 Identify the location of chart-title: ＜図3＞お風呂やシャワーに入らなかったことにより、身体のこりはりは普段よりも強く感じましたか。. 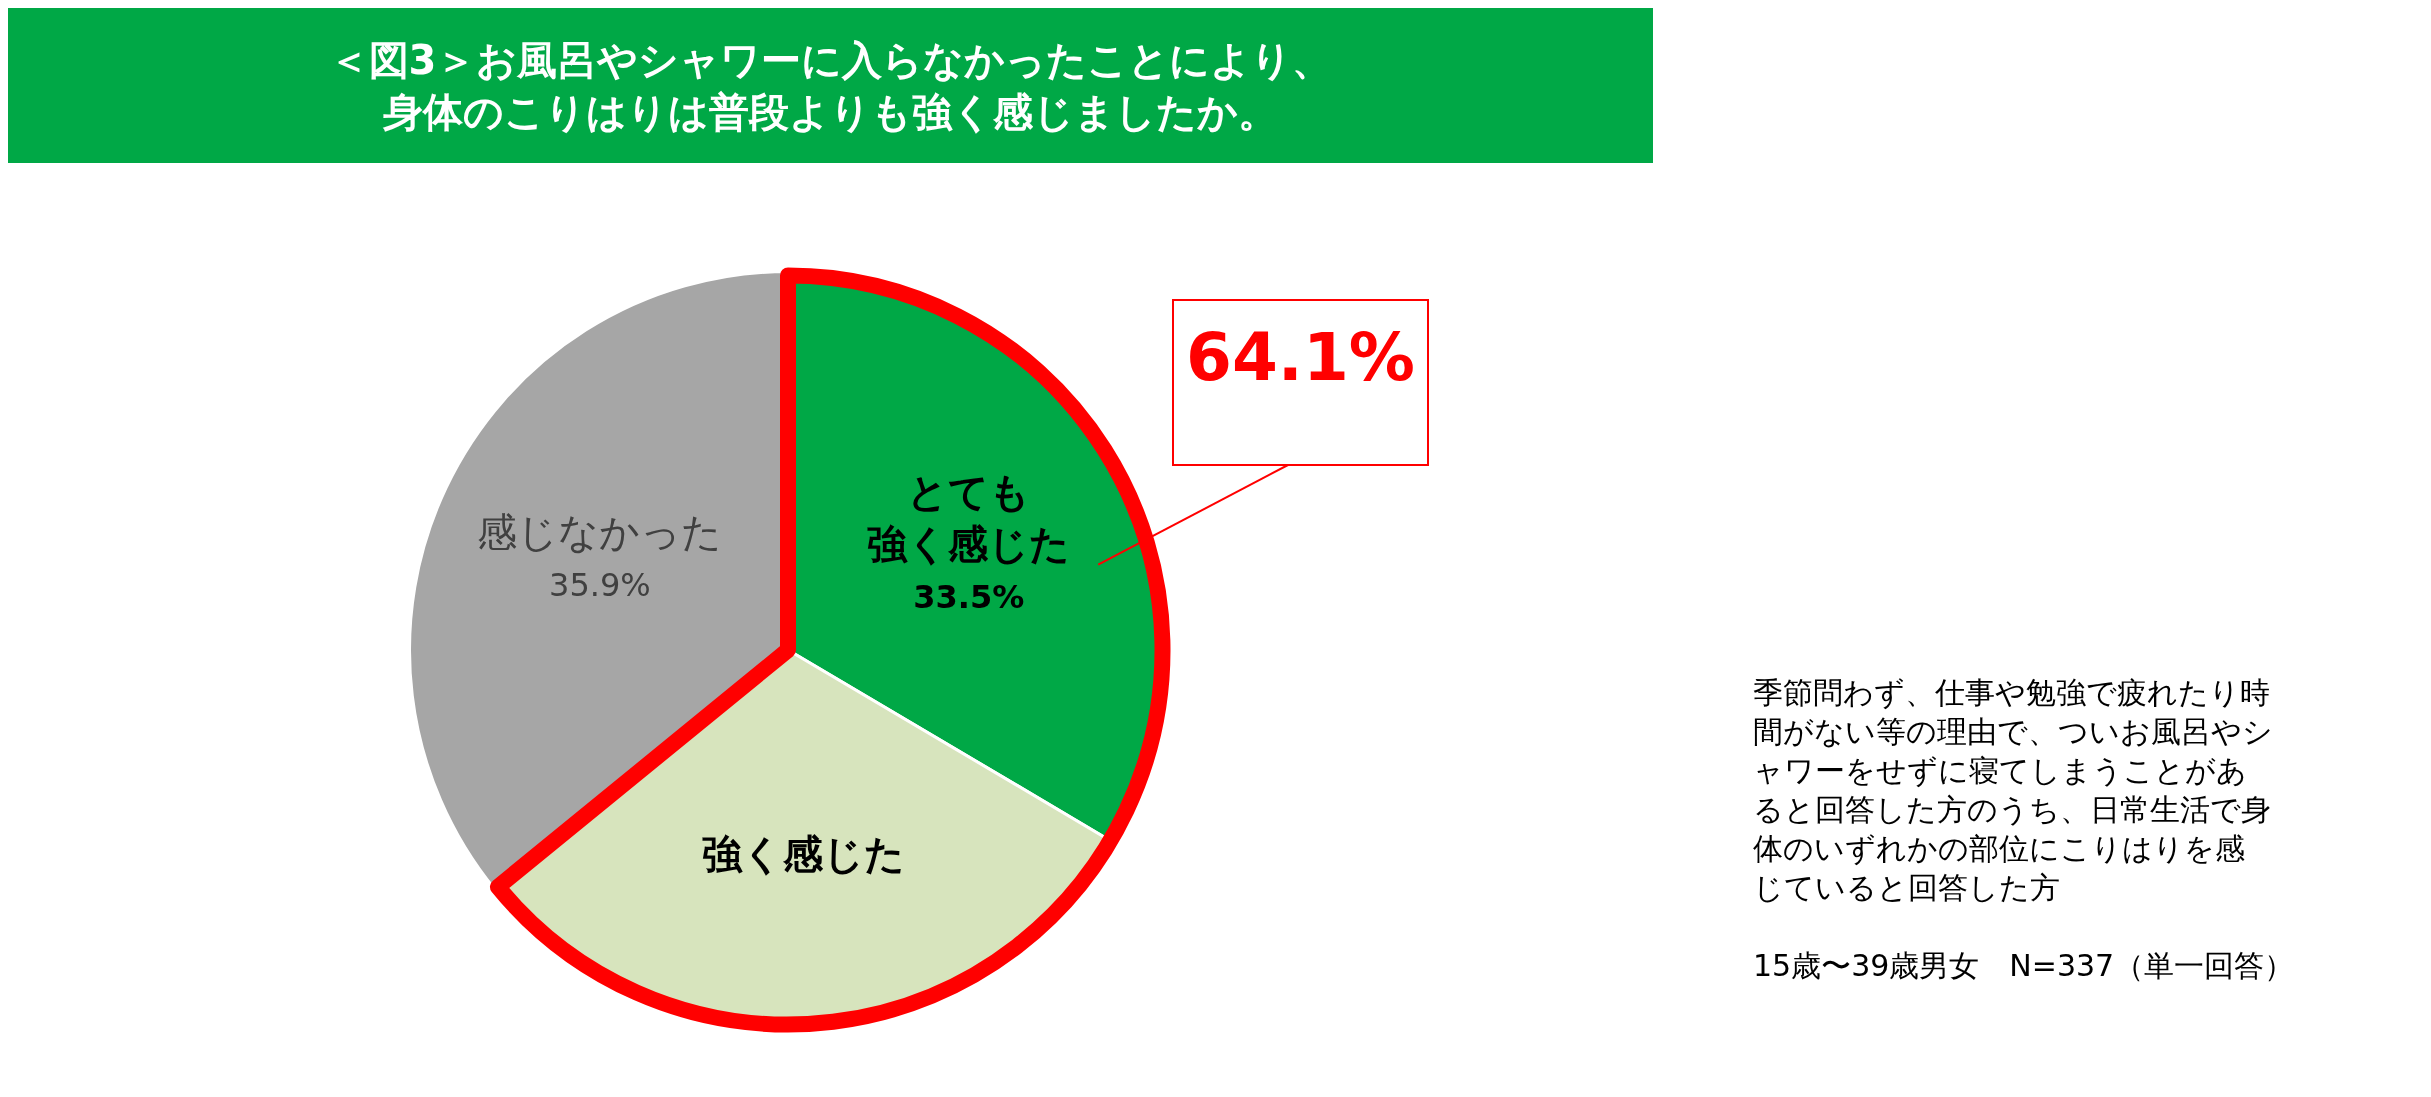
(830, 86).